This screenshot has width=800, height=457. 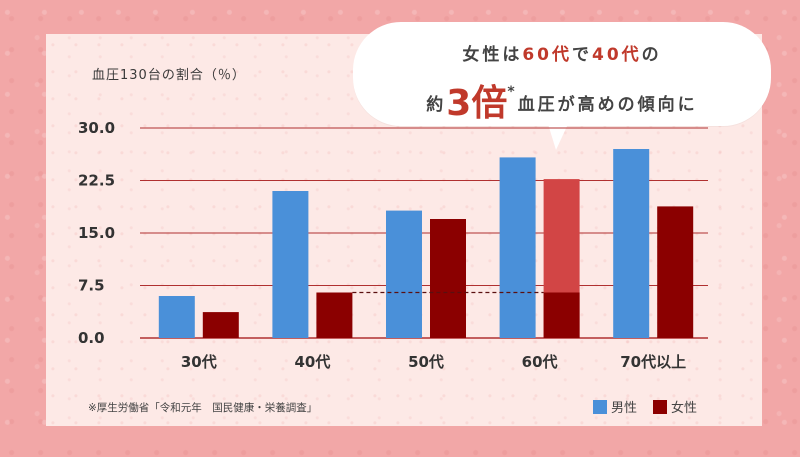 I want to click on x-category-label: 70代以上, so click(x=653, y=362).